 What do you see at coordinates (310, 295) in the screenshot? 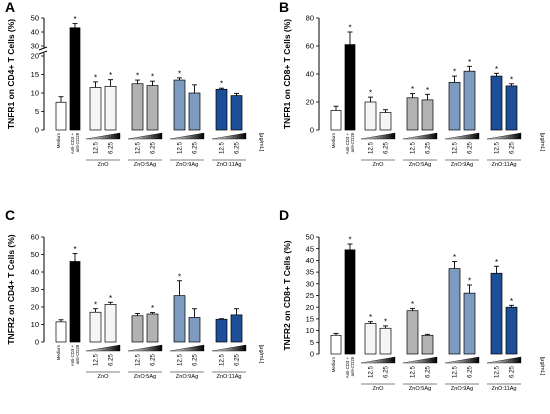
I see `y-tick-label: 25` at bounding box center [310, 295].